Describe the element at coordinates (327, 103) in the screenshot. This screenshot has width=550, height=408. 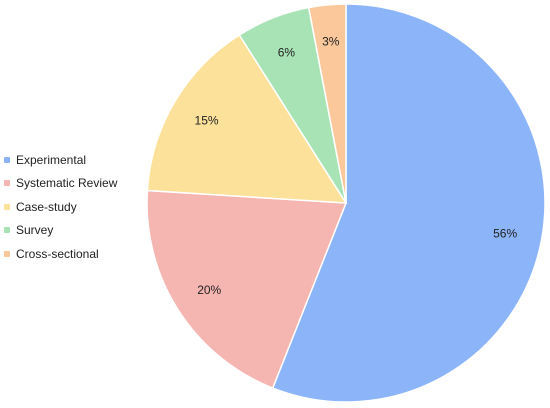
I see `pie-slice-cross-sectional` at that location.